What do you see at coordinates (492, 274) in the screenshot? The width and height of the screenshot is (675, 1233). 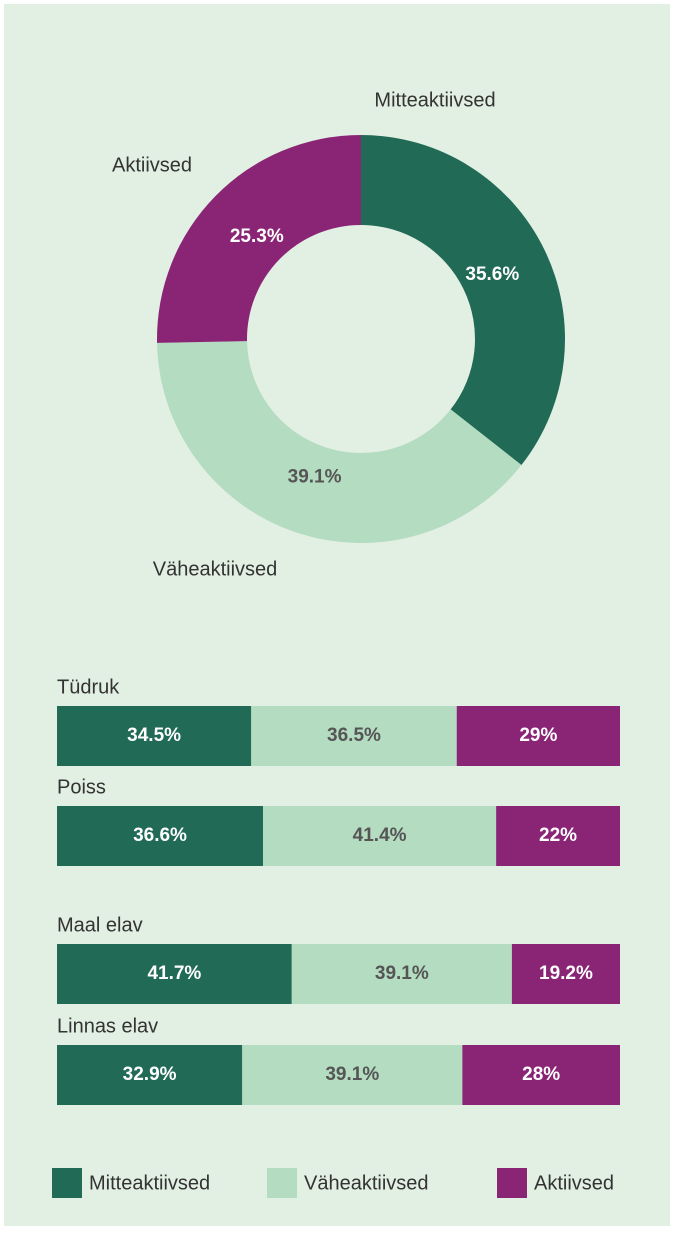 I see `data-label: 35.6%` at bounding box center [492, 274].